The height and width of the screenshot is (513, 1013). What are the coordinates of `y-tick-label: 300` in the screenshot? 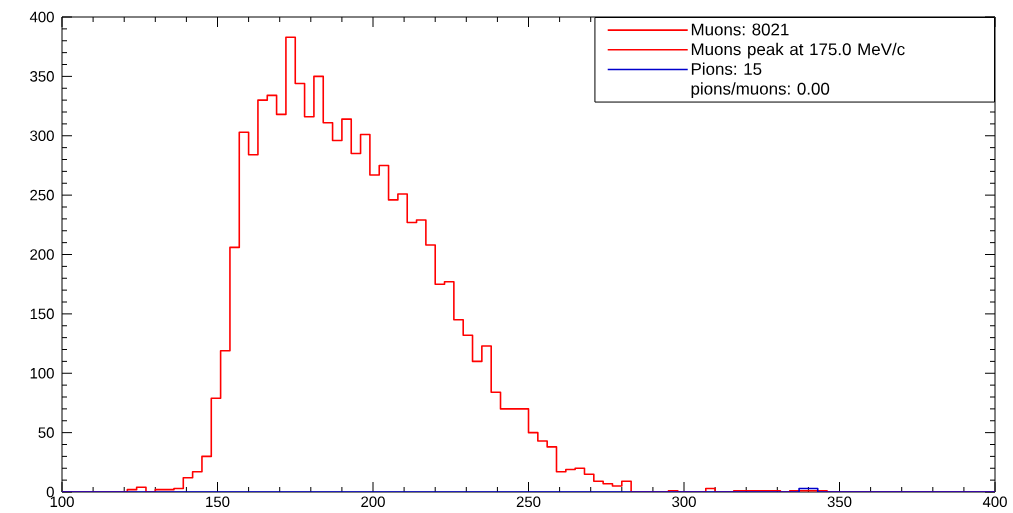 It's located at (42, 136).